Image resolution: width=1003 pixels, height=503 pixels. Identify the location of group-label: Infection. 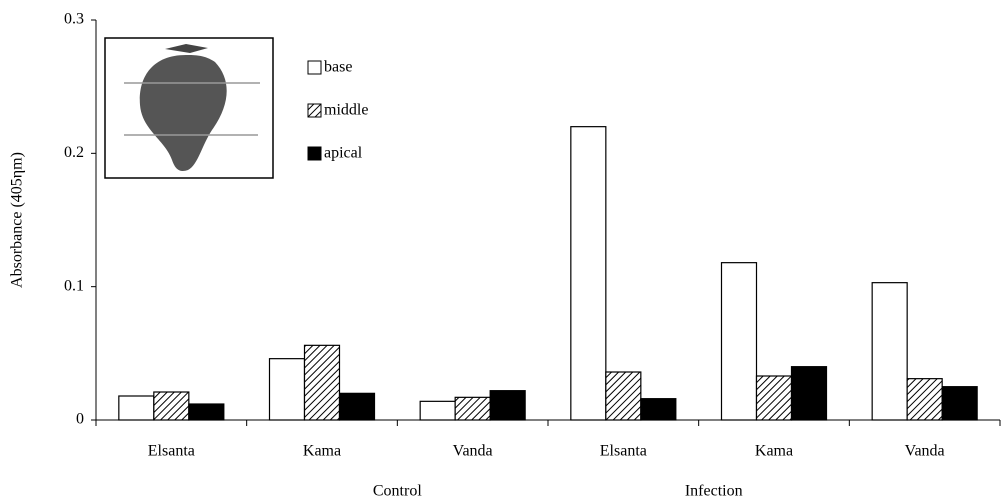
(714, 491).